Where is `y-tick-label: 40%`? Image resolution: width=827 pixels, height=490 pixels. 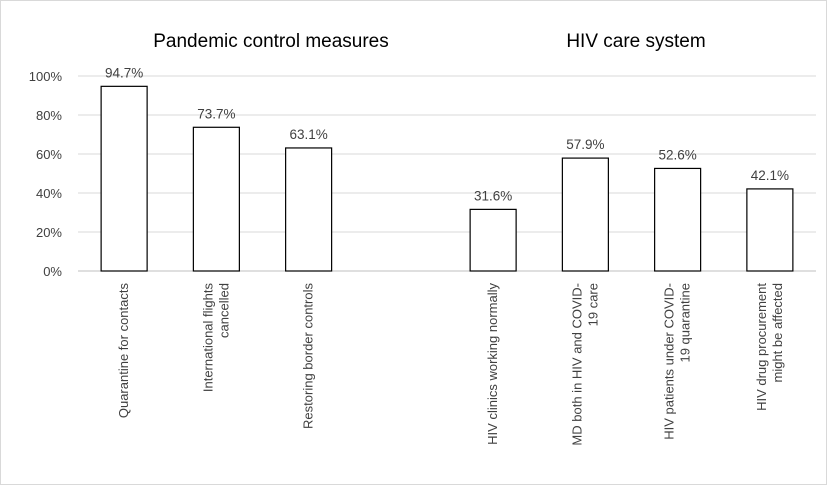
y-tick-label: 40% is located at coordinates (49, 193).